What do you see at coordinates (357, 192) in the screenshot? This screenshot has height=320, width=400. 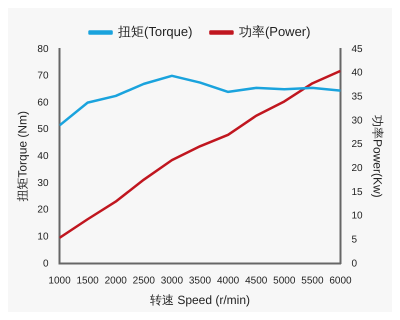 I see `y2-tick-label: 15` at bounding box center [357, 192].